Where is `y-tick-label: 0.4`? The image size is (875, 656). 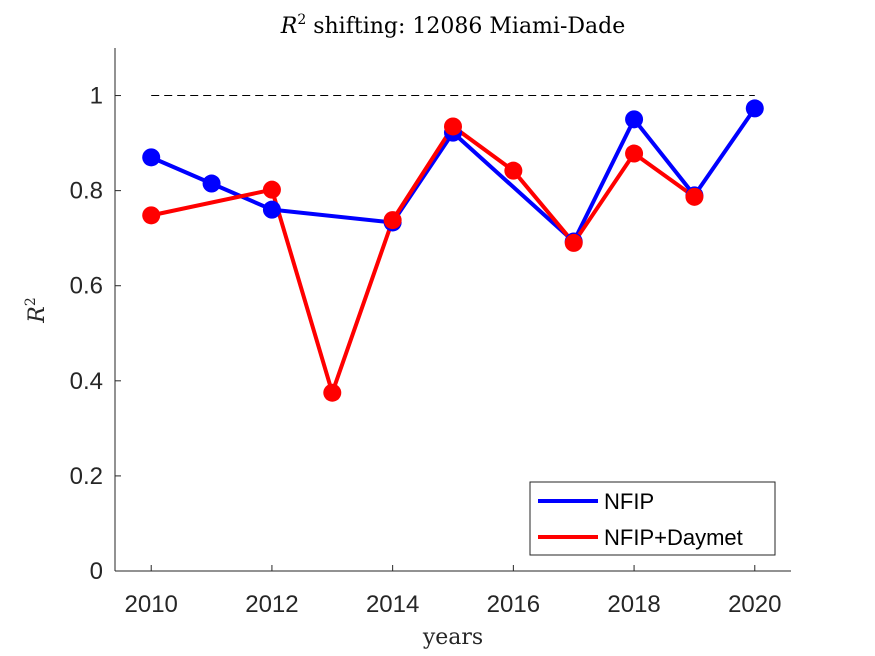
y-tick-label: 0.4 is located at coordinates (86, 381).